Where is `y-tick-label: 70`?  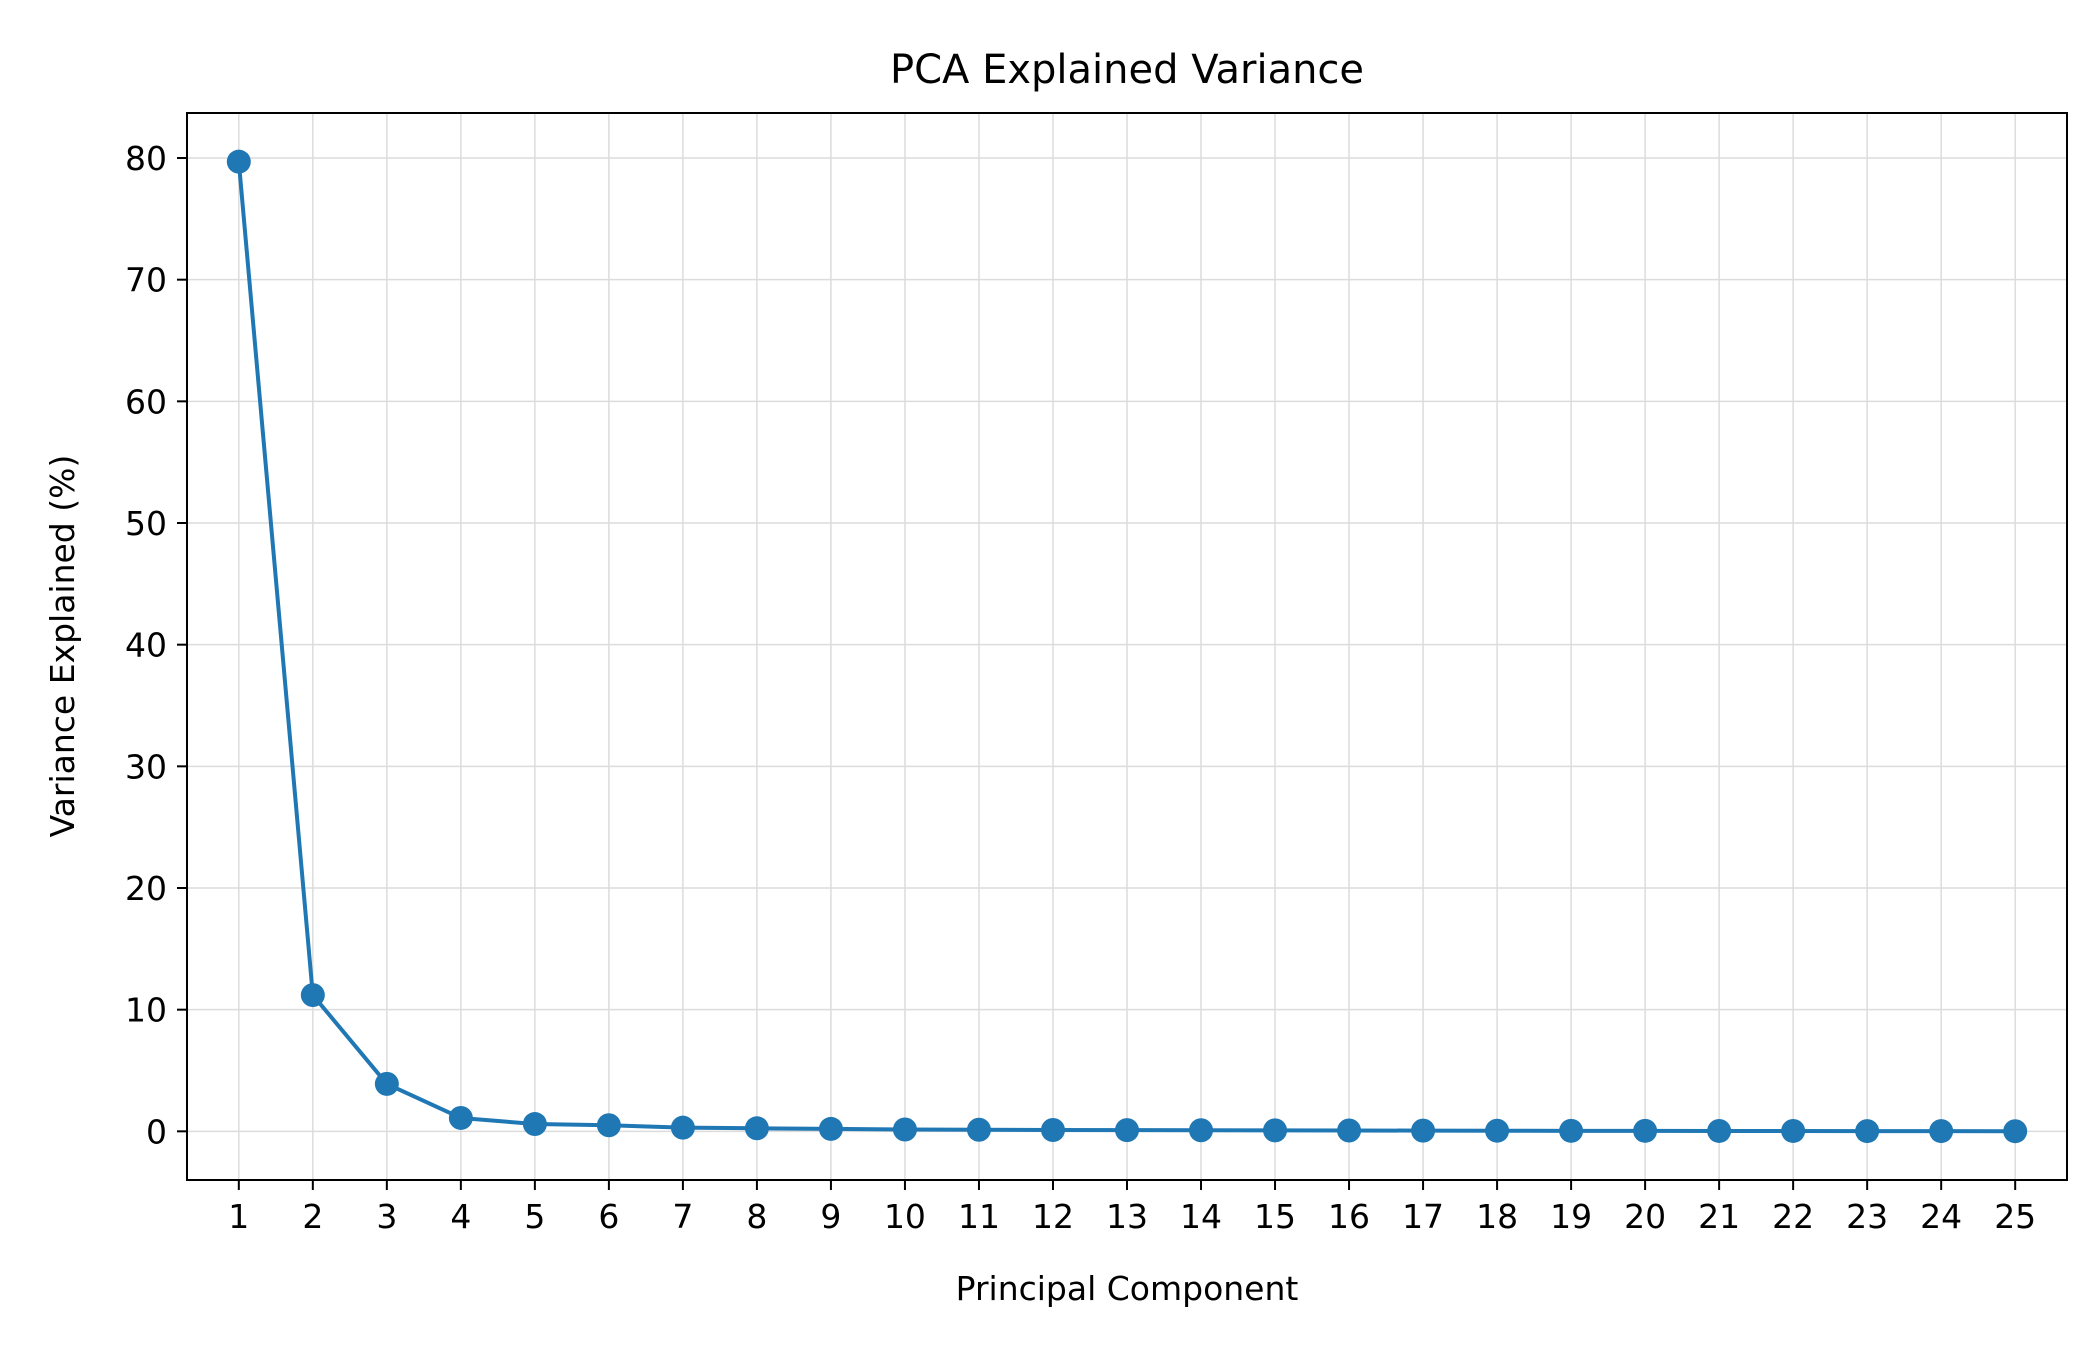
y-tick-label: 70 is located at coordinates (146, 280).